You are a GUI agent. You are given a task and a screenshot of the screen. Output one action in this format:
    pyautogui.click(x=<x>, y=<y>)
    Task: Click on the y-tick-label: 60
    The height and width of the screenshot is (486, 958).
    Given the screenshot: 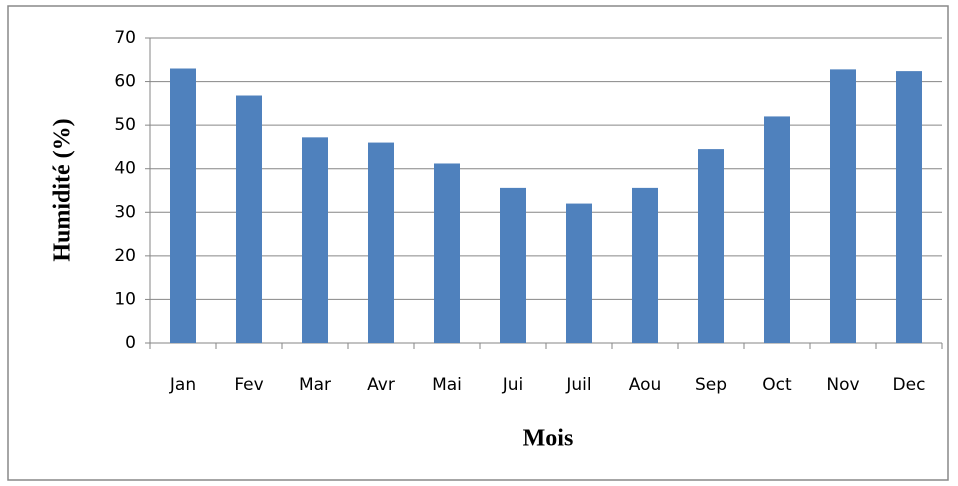 What is the action you would take?
    pyautogui.click(x=125, y=82)
    